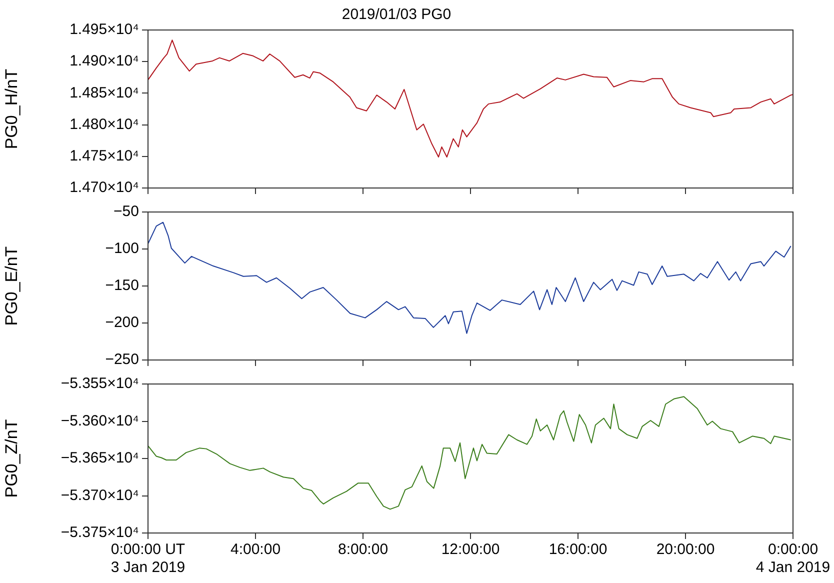 The height and width of the screenshot is (583, 834). I want to click on y-tick-label: −5.365×10⁴, so click(99, 458).